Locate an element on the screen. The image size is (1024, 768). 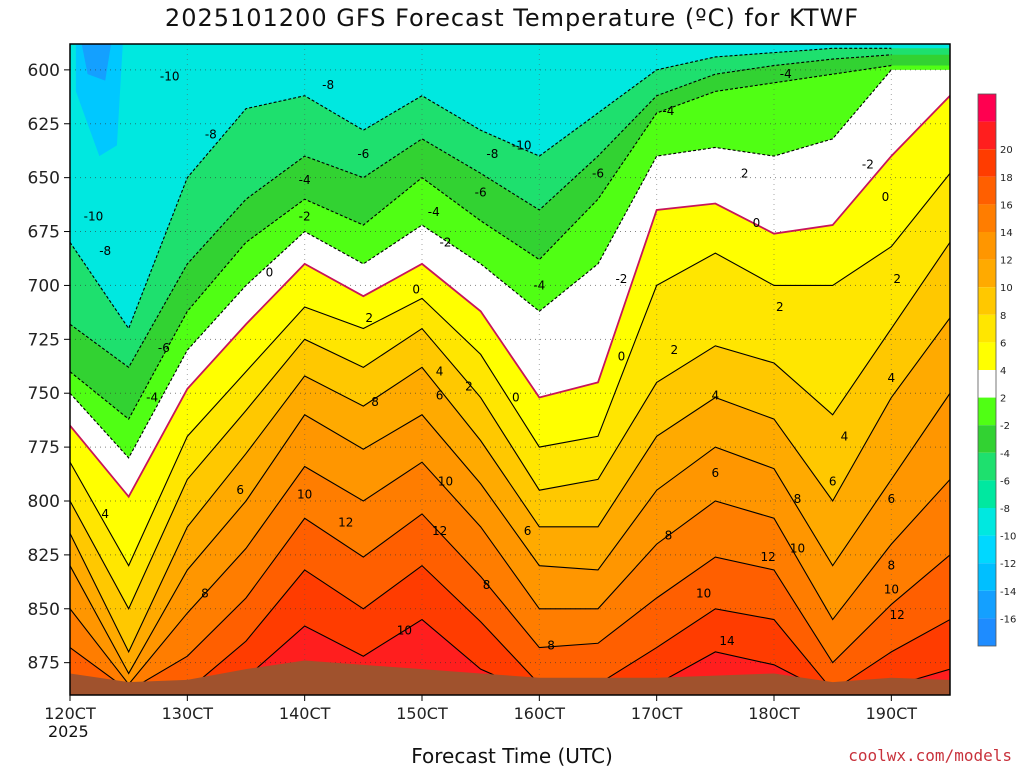
colorbar: 20 18 16 14 12 10 8 6 4 2 -2 -4 -6 -8 -10 -12 -14 -16 is located at coordinates (996, 370).